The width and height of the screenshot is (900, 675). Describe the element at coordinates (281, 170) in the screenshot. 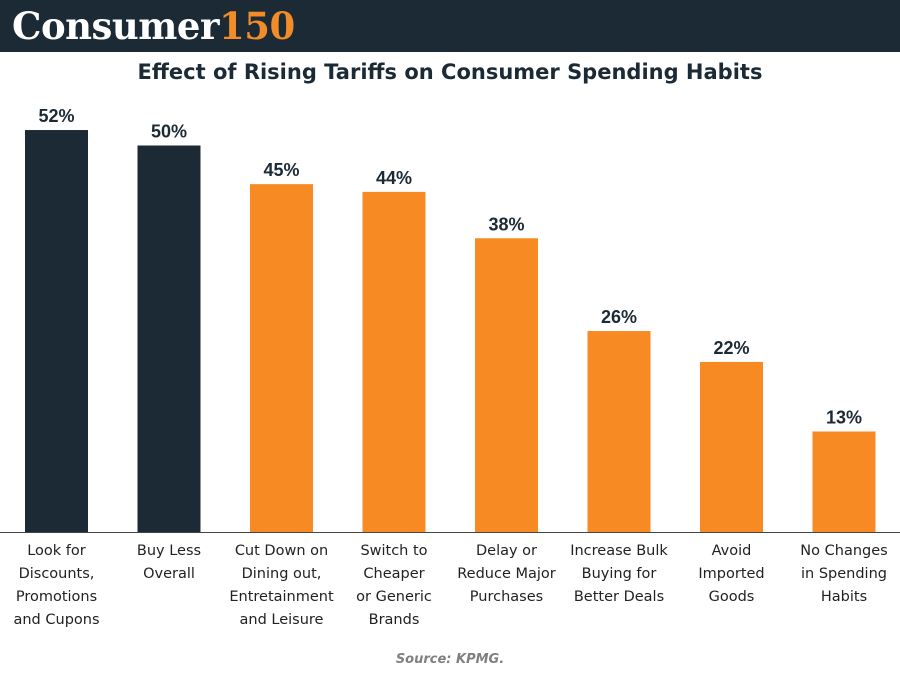

I see `value-label-3: 45%` at that location.